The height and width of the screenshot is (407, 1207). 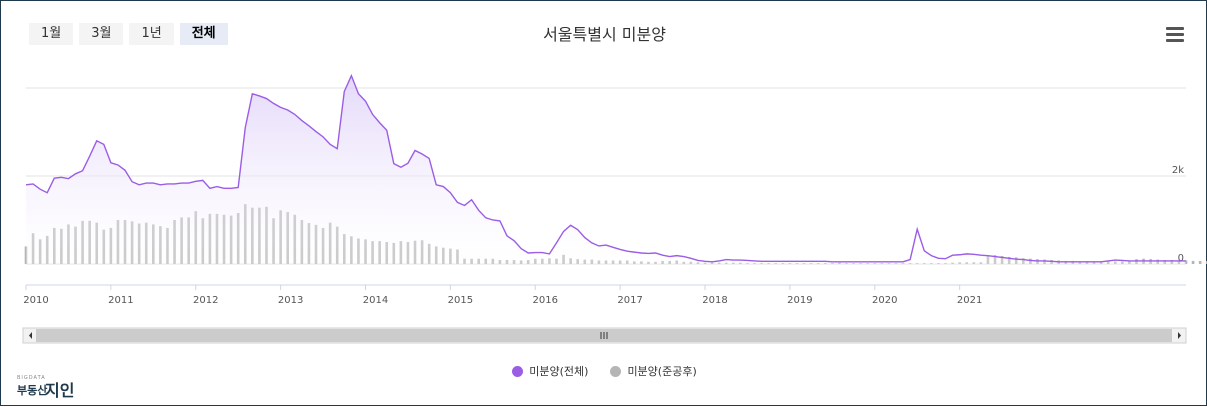 What do you see at coordinates (604, 371) in the screenshot?
I see `legend: 미분양(전체) 미분양(준공후)` at bounding box center [604, 371].